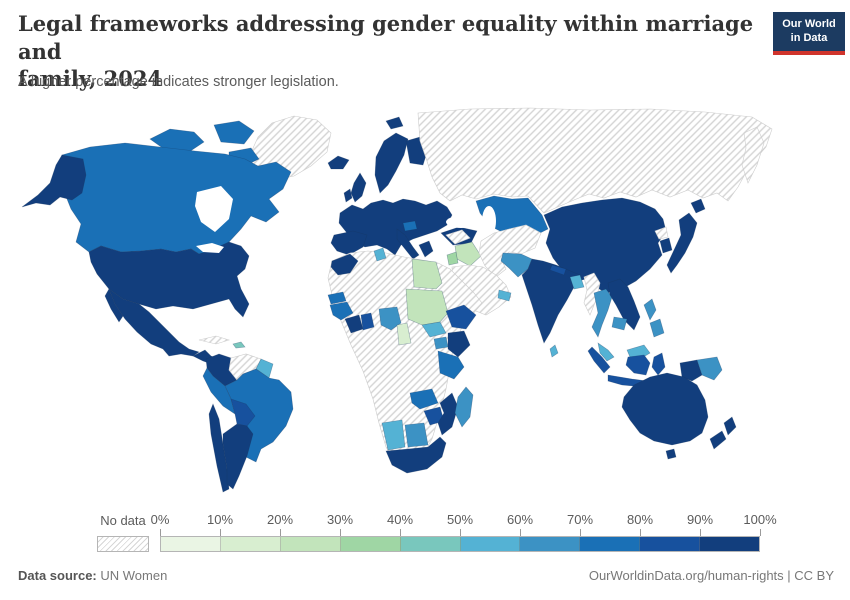 This screenshot has height=600, width=850. Describe the element at coordinates (468, 254) in the screenshot. I see `region-iraq` at that location.